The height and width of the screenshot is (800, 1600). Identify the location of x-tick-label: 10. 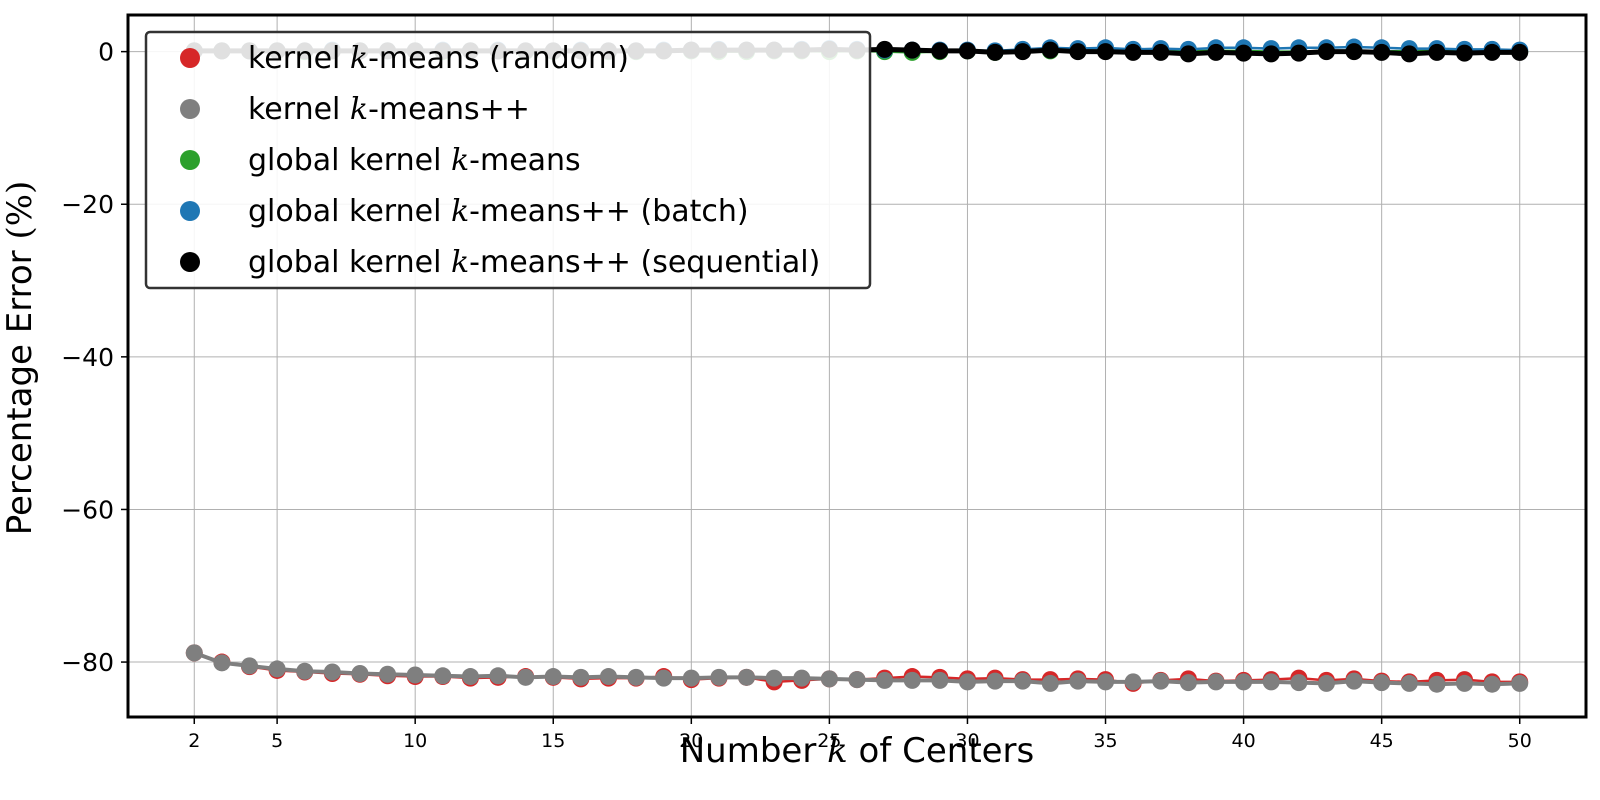
(415, 741).